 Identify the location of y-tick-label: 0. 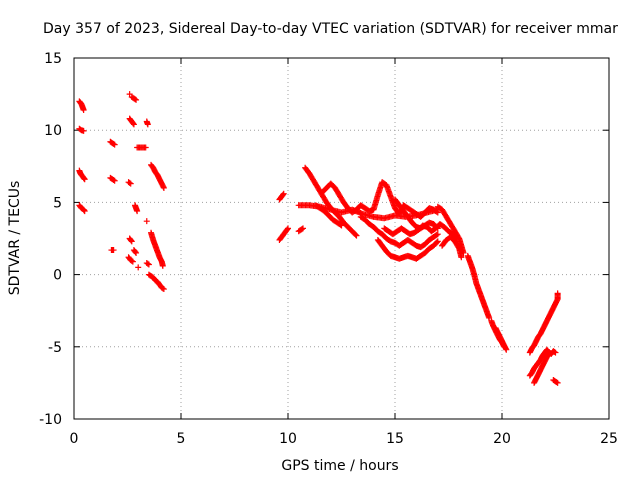
(57, 276).